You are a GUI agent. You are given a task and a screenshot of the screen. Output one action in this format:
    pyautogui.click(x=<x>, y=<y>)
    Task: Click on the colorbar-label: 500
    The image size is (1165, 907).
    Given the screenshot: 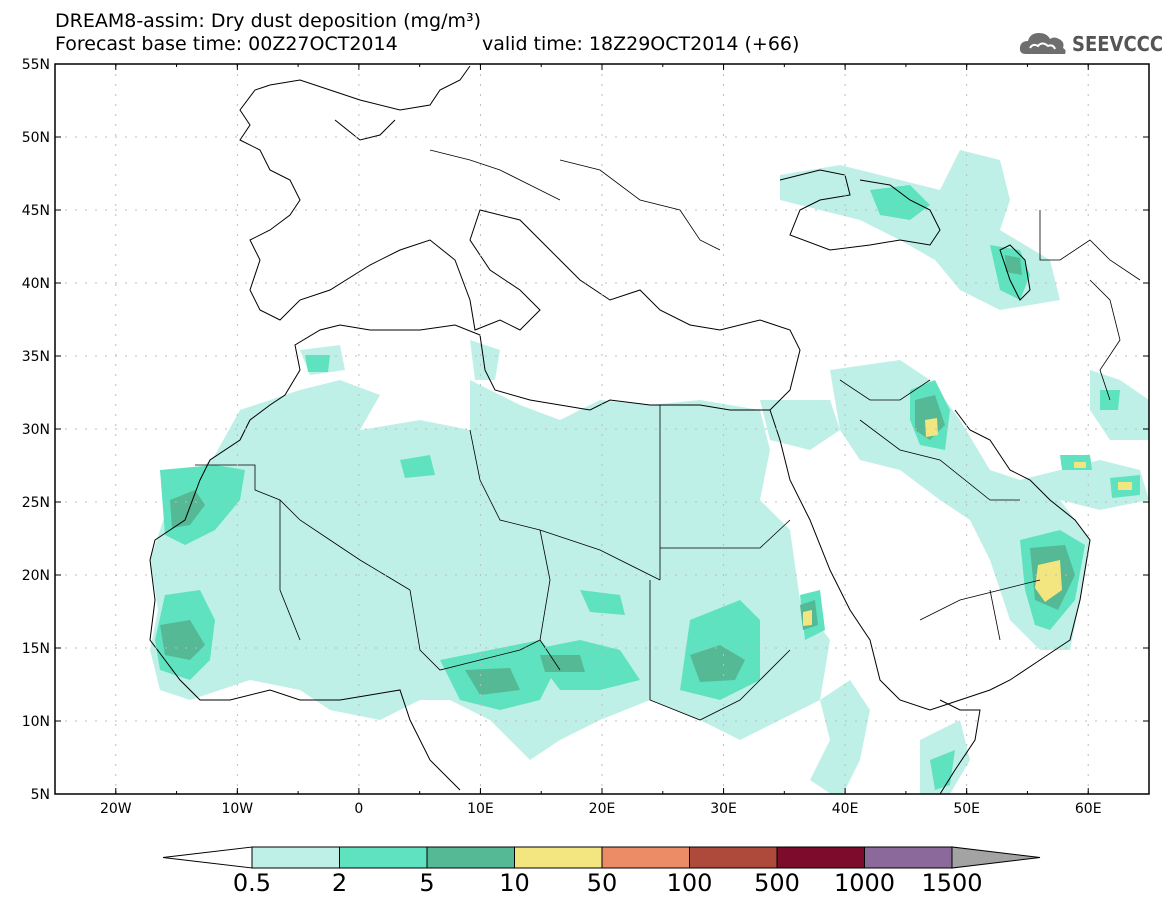 What is the action you would take?
    pyautogui.click(x=777, y=883)
    